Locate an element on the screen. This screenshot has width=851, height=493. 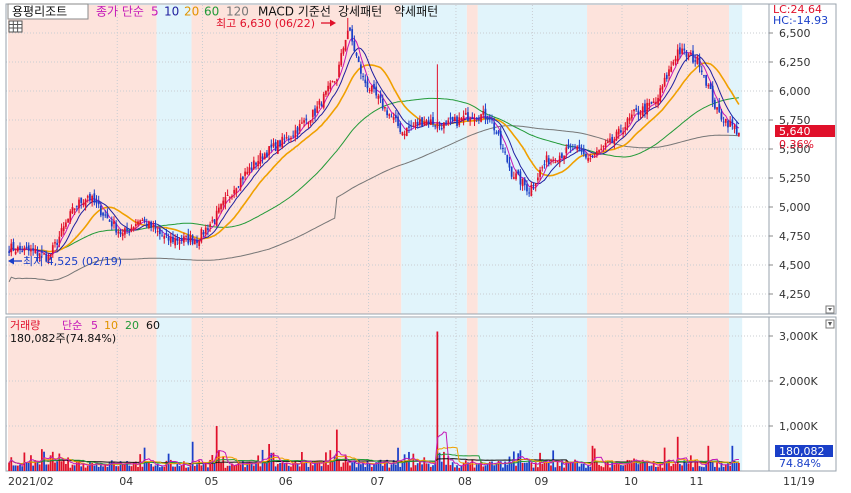
price-panel-toggle-icon is located at coordinates (830, 309).